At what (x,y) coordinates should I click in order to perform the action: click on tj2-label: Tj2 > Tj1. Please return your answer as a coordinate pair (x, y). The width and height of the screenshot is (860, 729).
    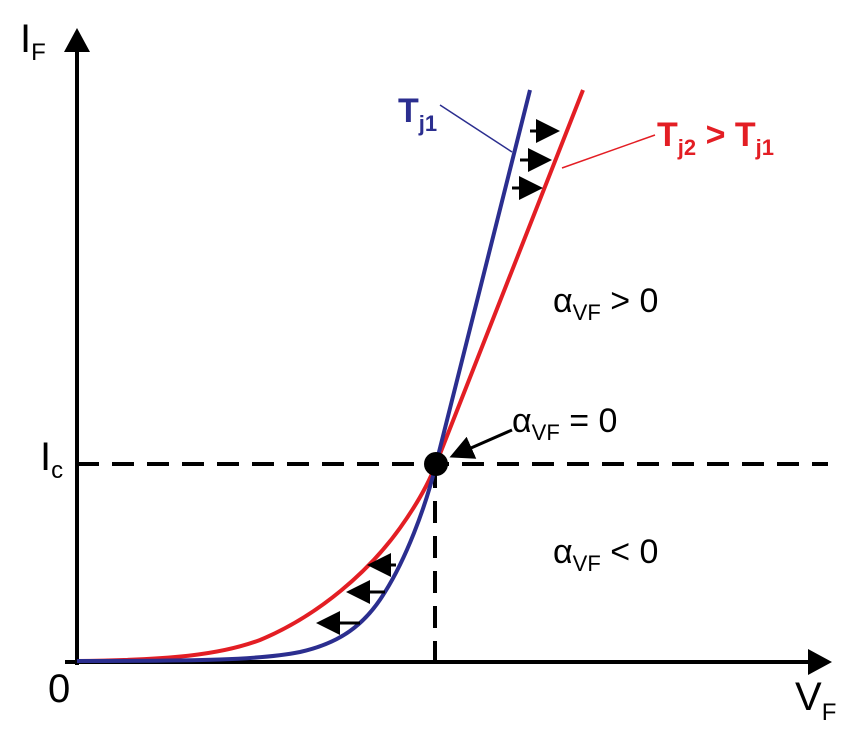
    Looking at the image, I should click on (715, 138).